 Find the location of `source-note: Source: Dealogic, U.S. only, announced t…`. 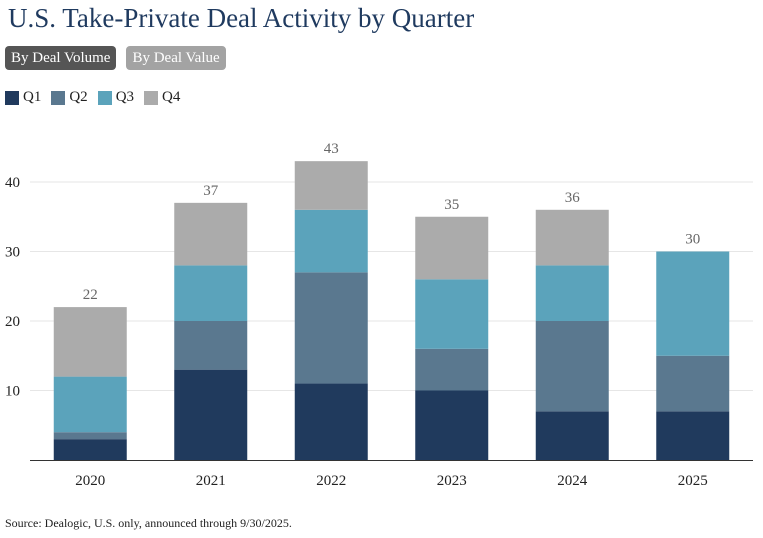

source-note: Source: Dealogic, U.S. only, announced t… is located at coordinates (148, 523).